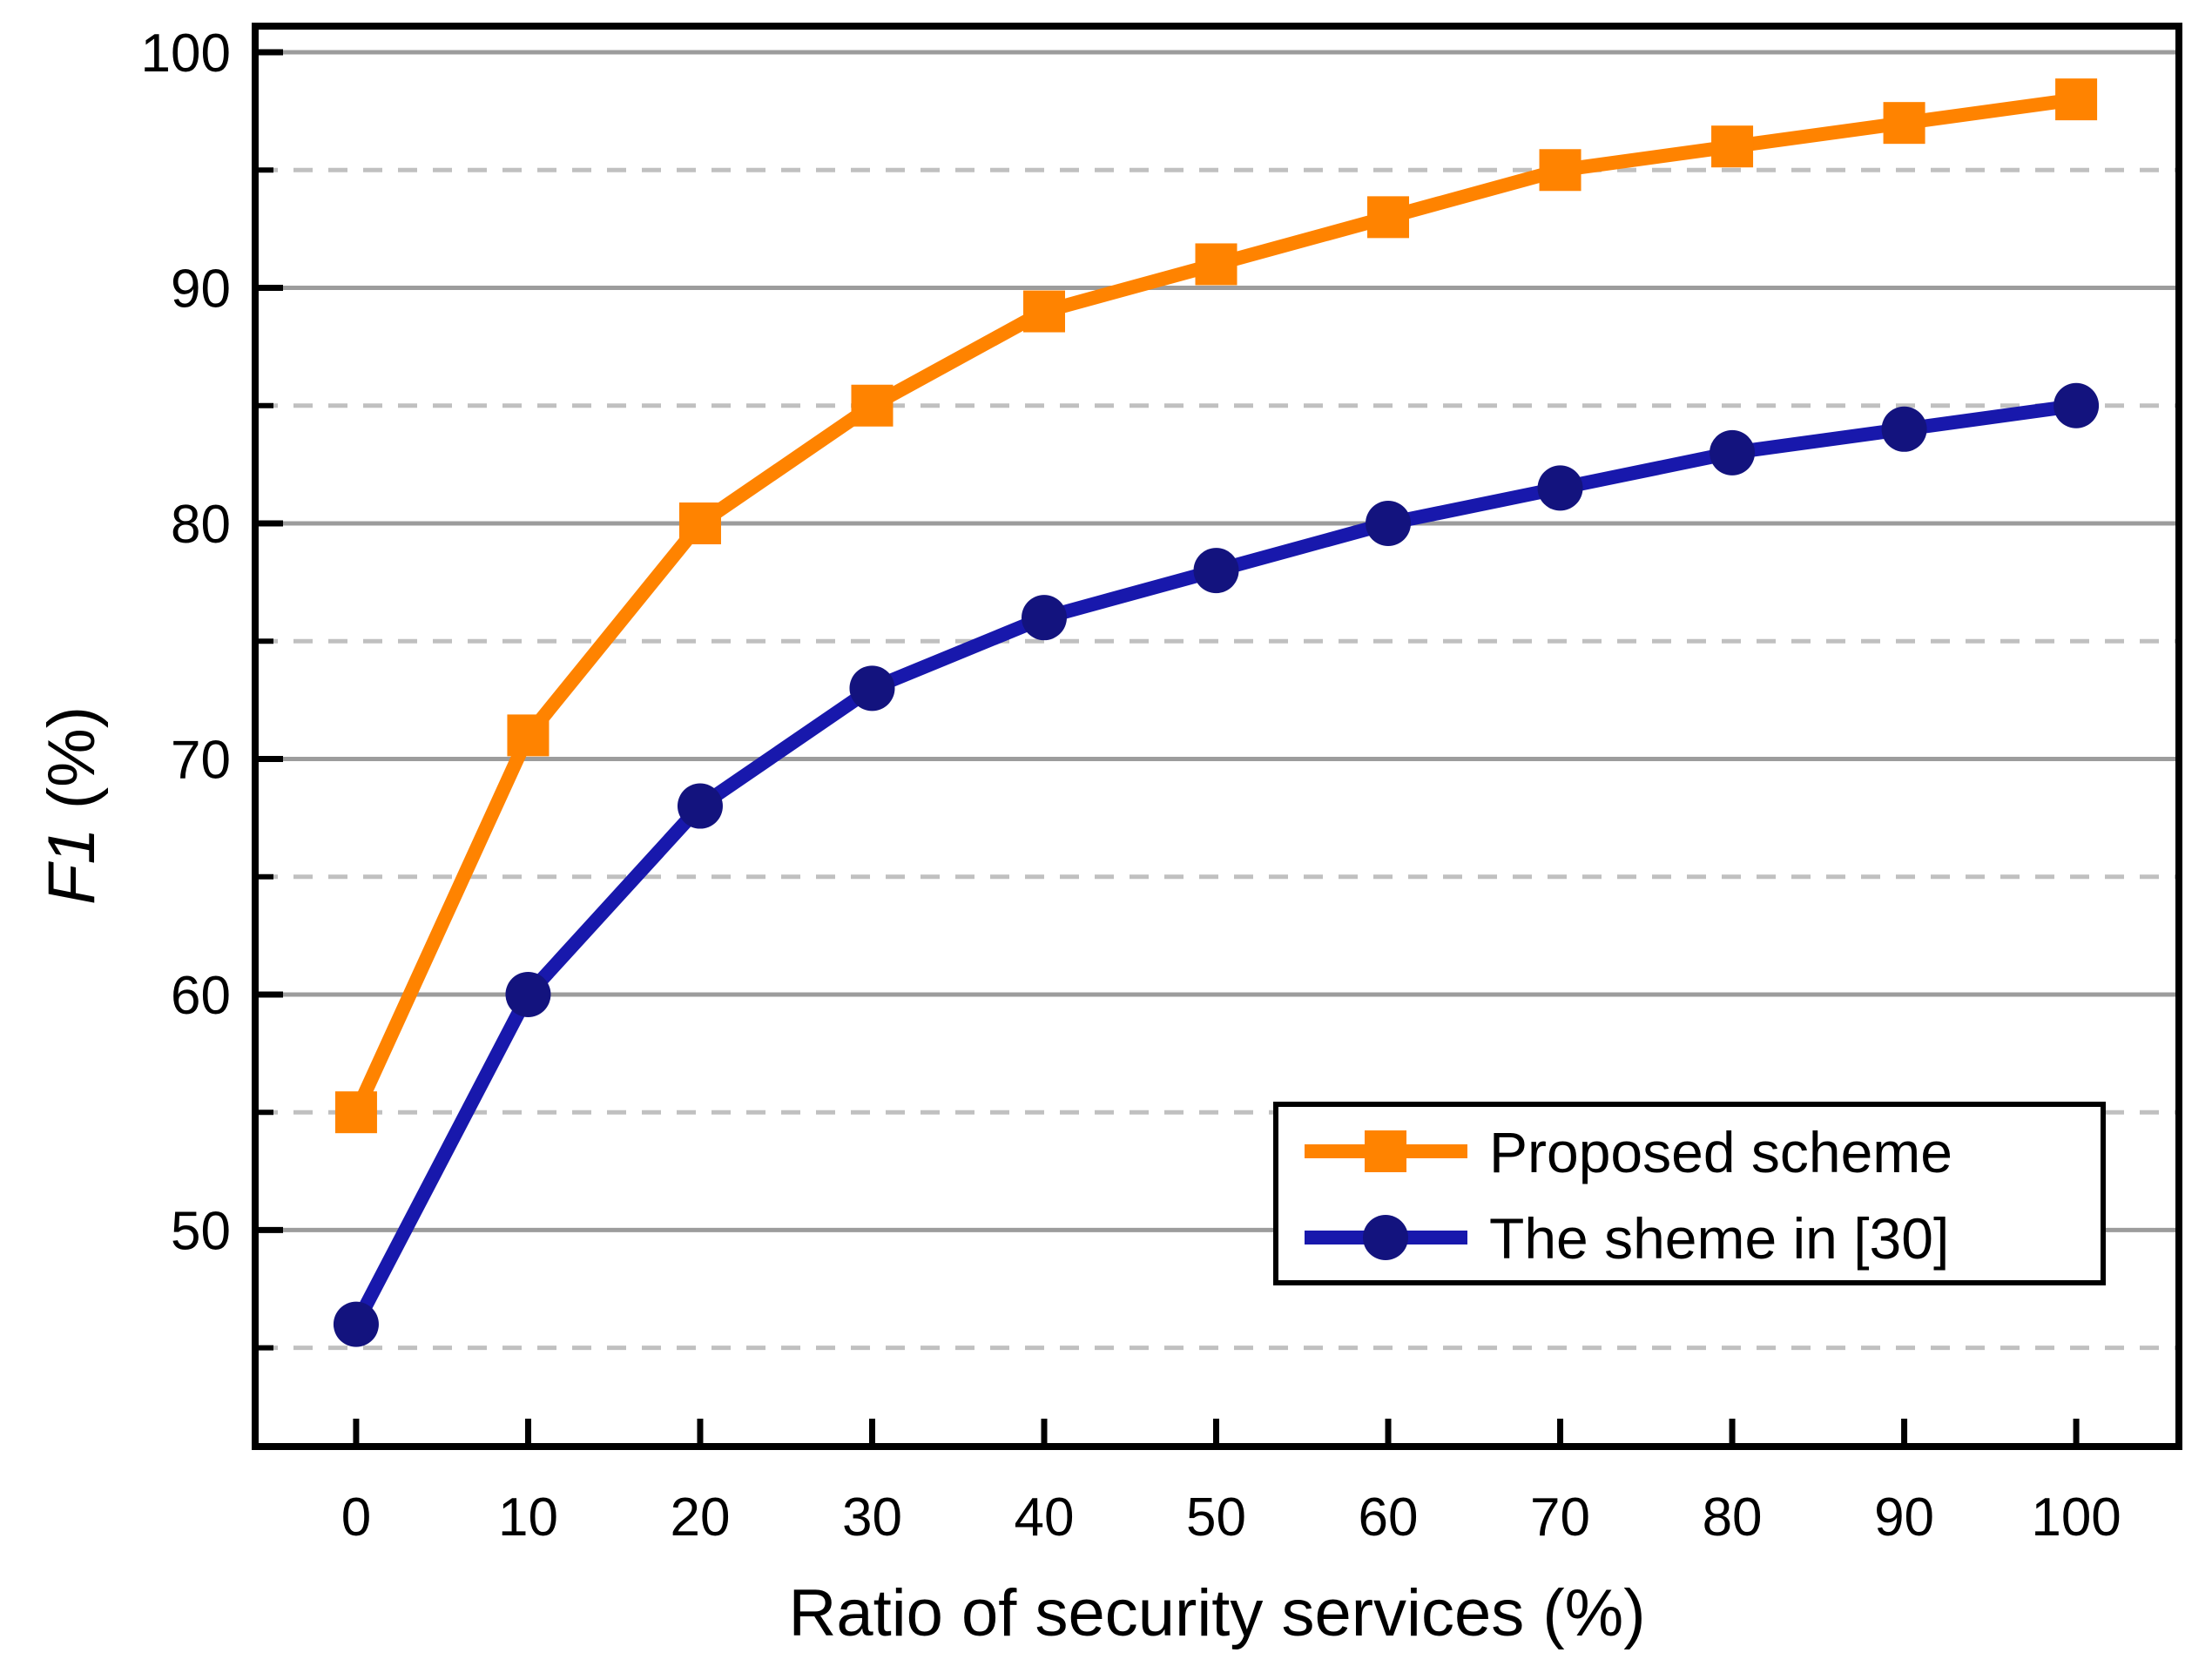  What do you see at coordinates (2076, 1517) in the screenshot?
I see `x-tick-label: 100` at bounding box center [2076, 1517].